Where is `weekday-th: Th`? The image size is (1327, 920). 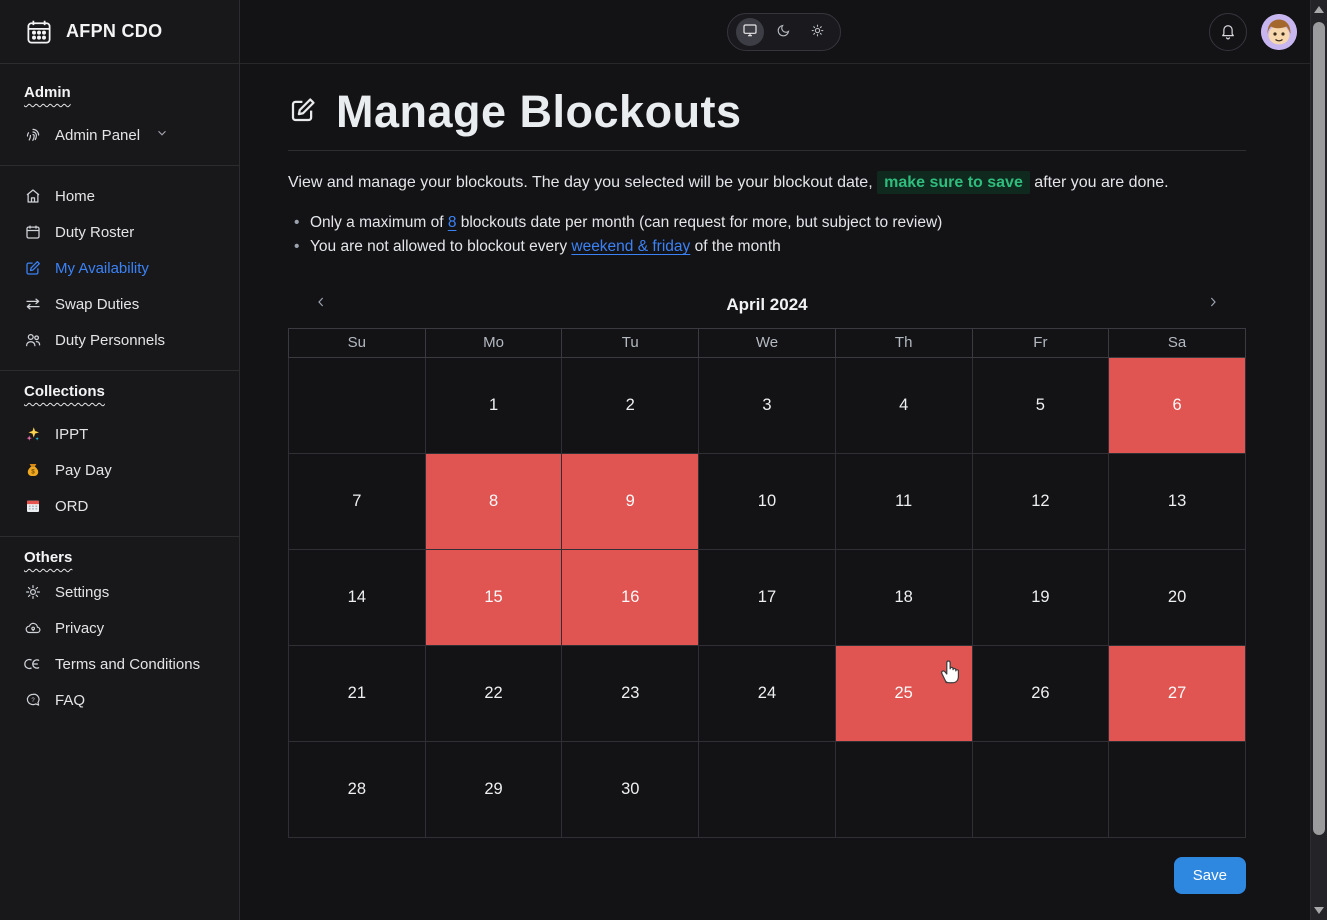
weekday-th: Th is located at coordinates (903, 342).